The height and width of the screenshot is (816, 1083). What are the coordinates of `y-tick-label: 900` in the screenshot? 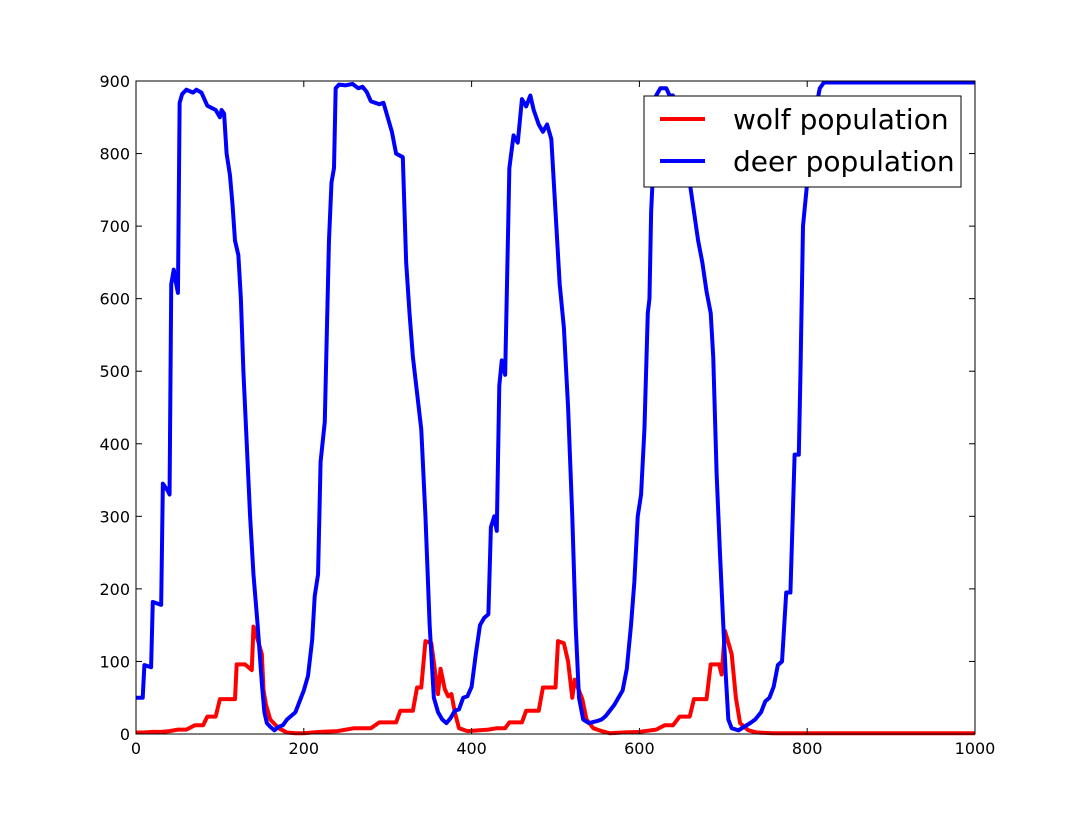 It's located at (114, 81).